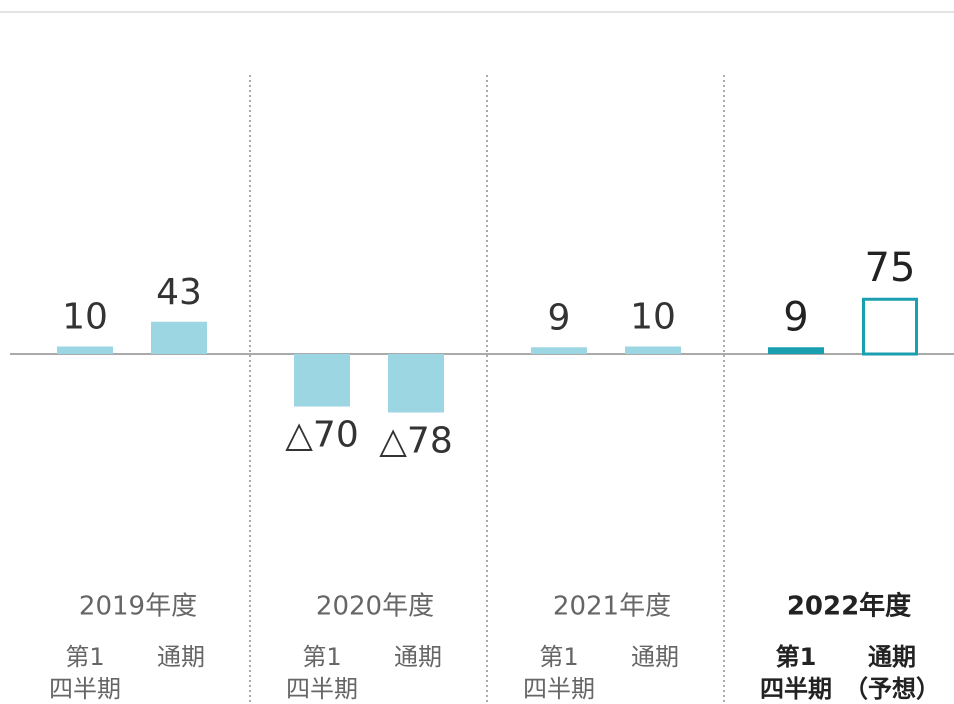 The image size is (954, 704). I want to click on value-label: 43, so click(179, 292).